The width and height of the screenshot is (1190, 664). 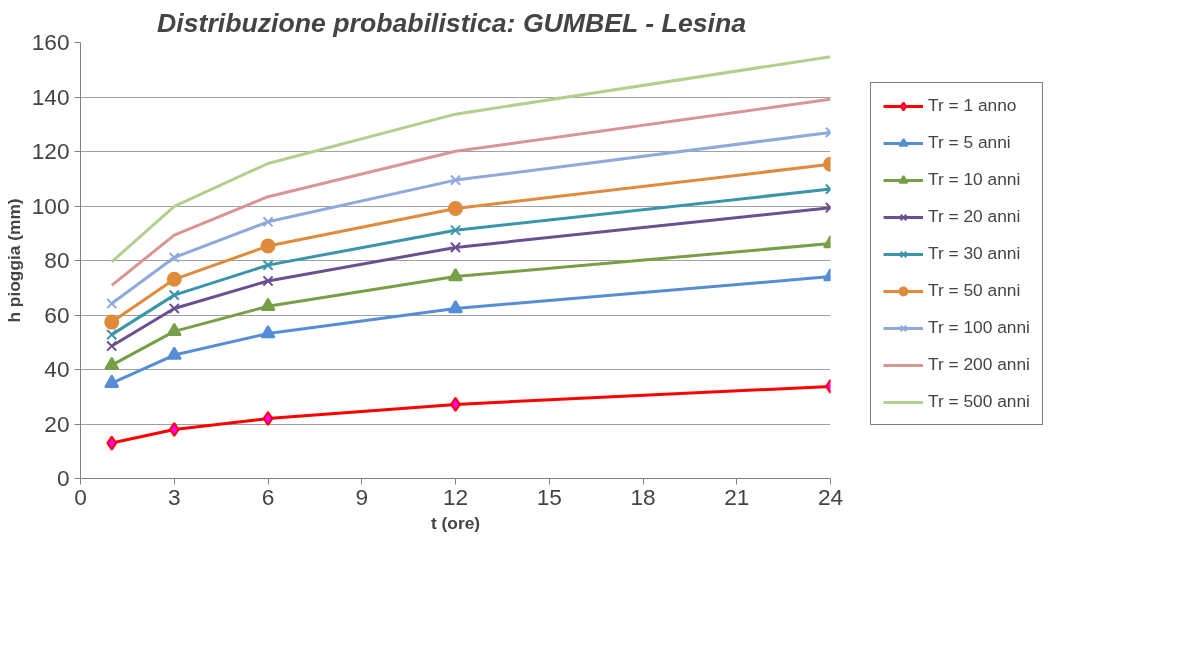 What do you see at coordinates (80, 496) in the screenshot?
I see `x-tick-label: 0` at bounding box center [80, 496].